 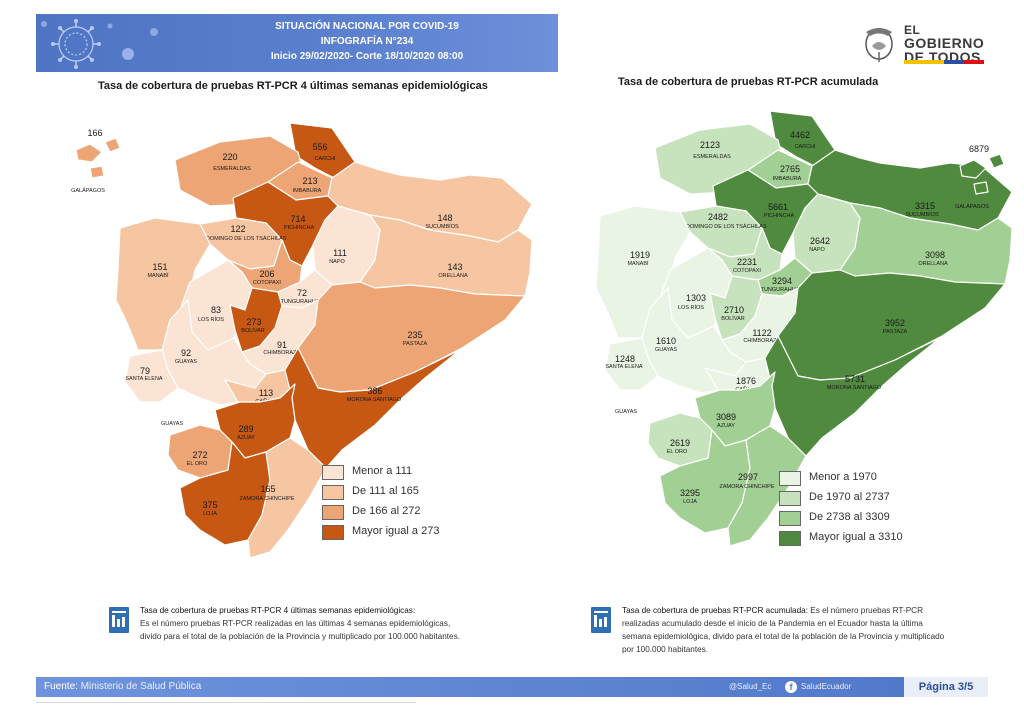 I want to click on province-value-manabi: 1919, so click(x=640, y=255).